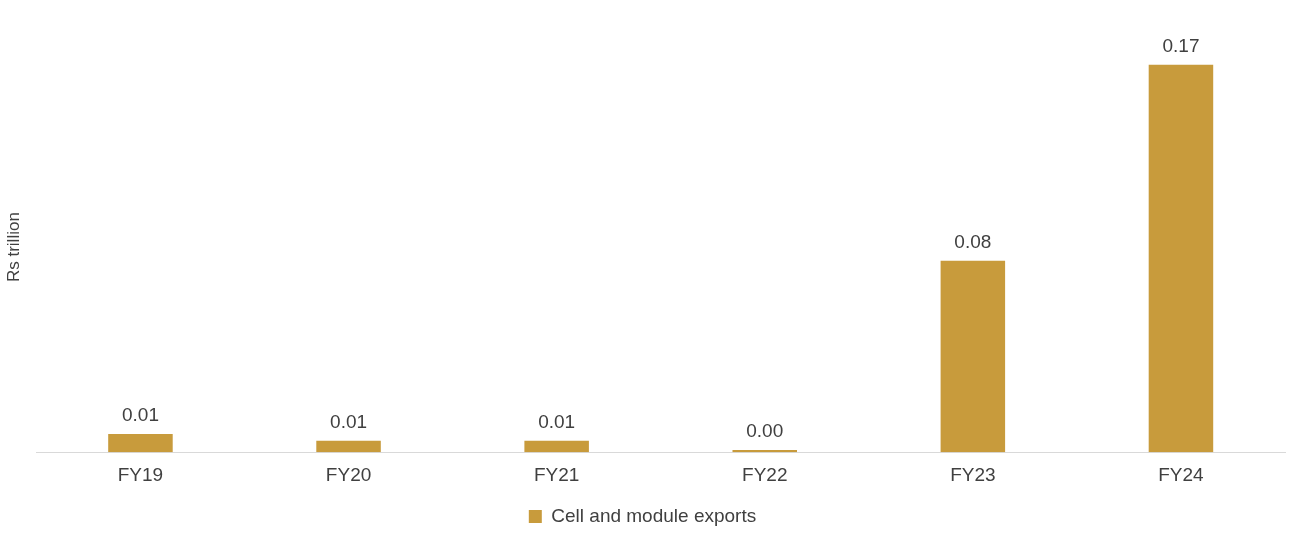 The height and width of the screenshot is (536, 1289). What do you see at coordinates (1181, 474) in the screenshot?
I see `x-tick-label: FY24` at bounding box center [1181, 474].